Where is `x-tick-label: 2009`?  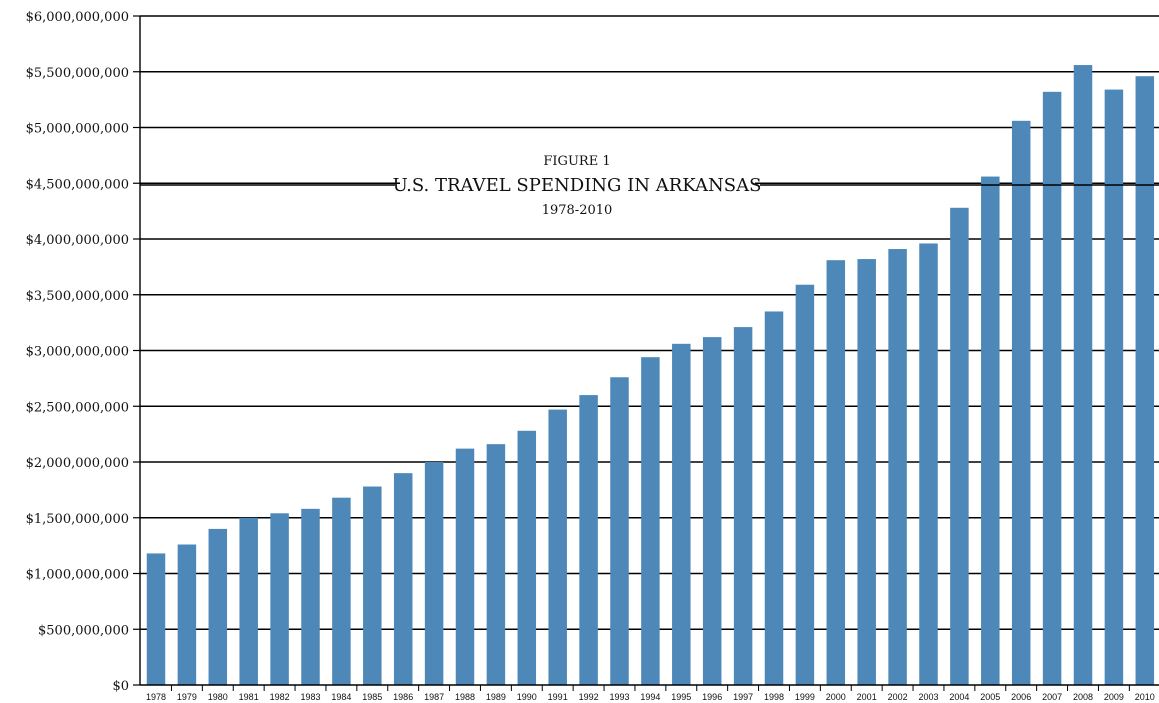 x-tick-label: 2009 is located at coordinates (1114, 697).